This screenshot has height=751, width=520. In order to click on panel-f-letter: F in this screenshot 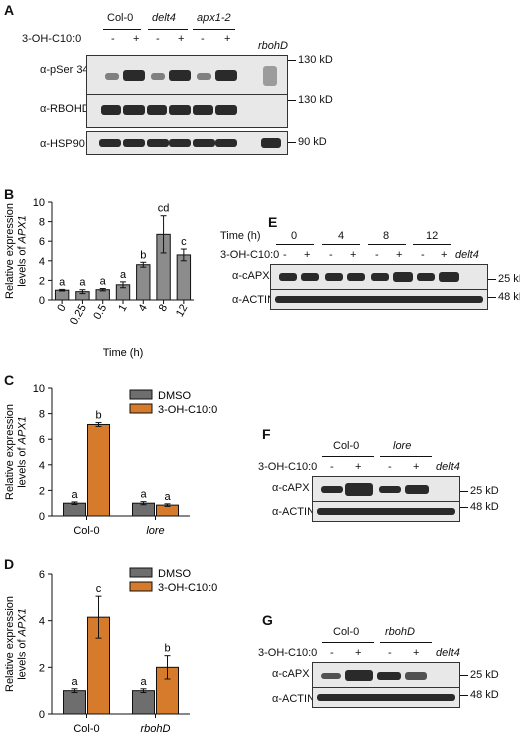, I will do `click(266, 434)`.